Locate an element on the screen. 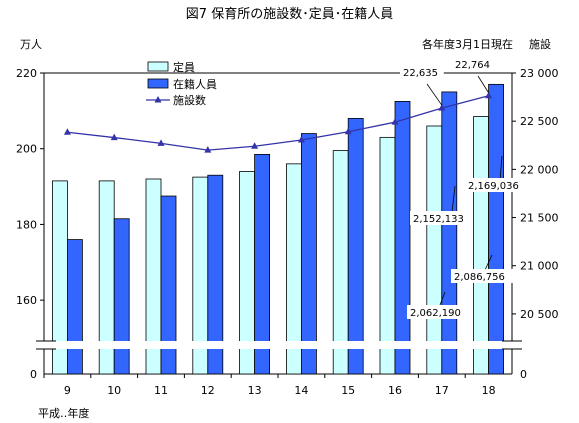  right-tick-label: 22 500 is located at coordinates (539, 121).